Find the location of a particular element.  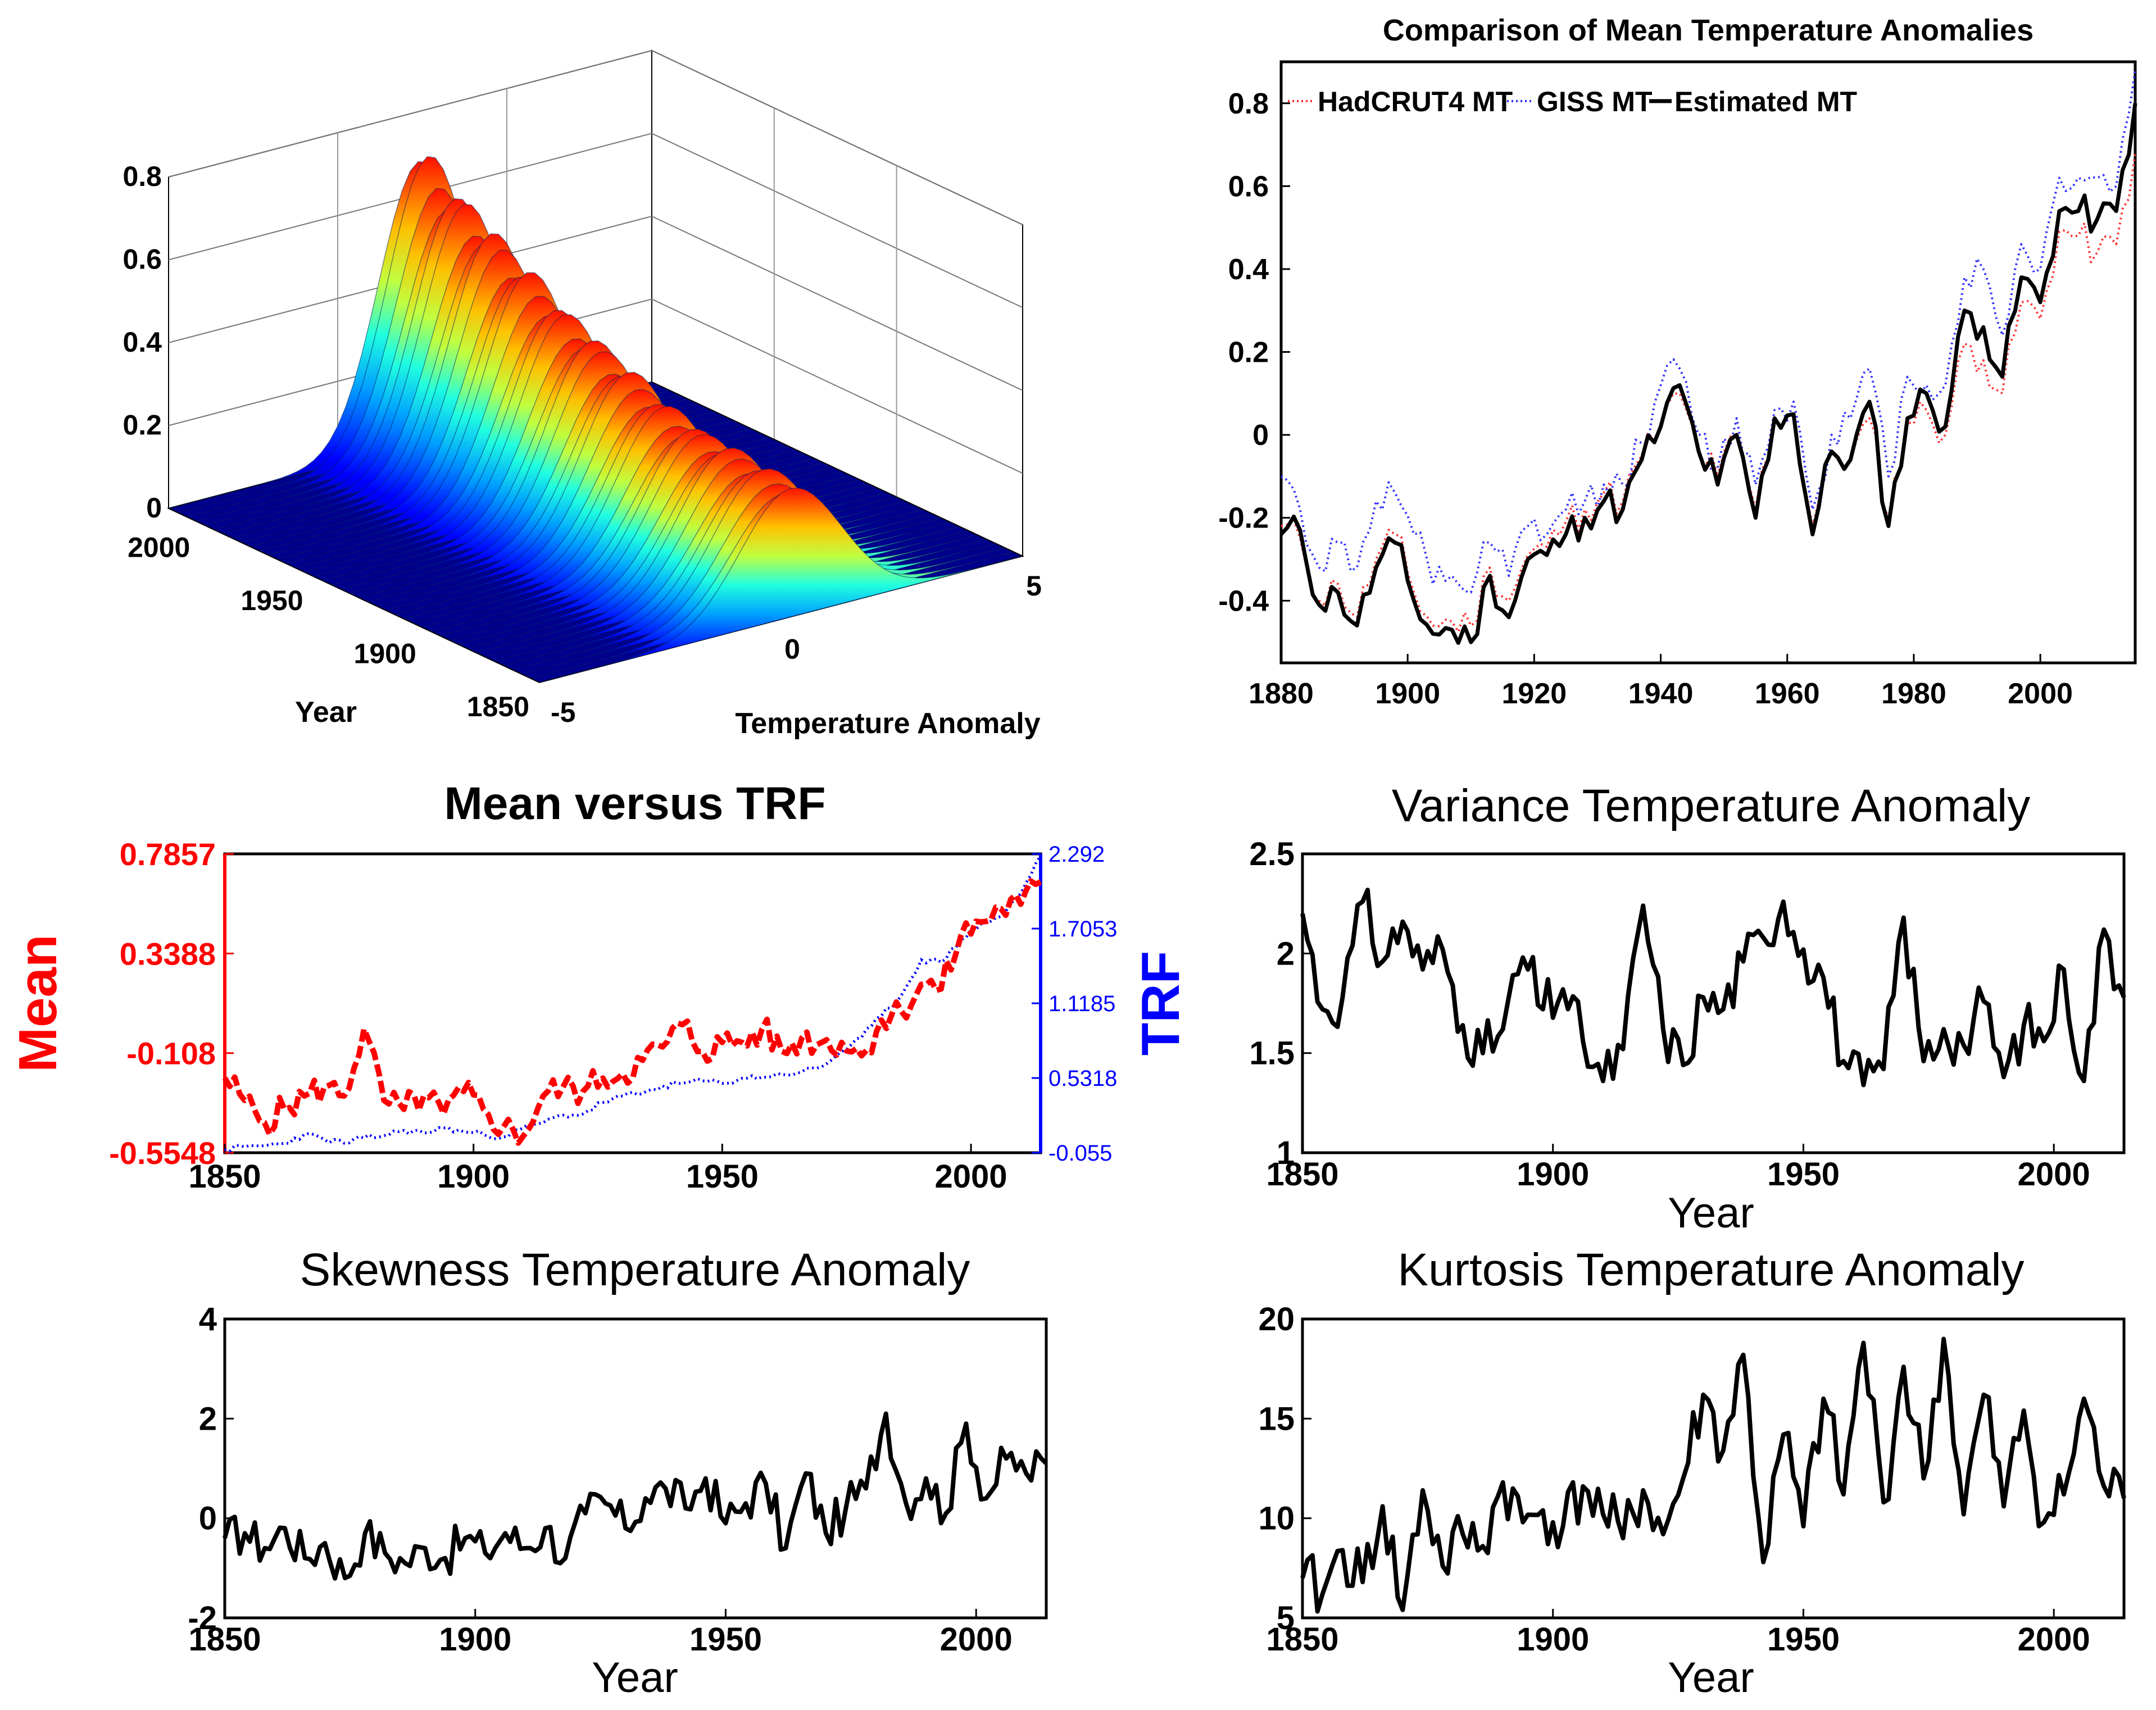

y-tick-label: 2.5 is located at coordinates (1272, 854).